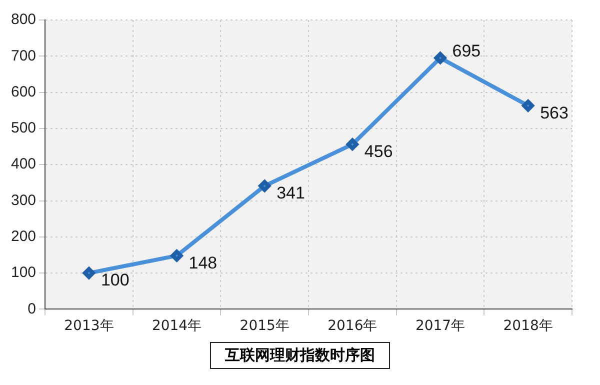 The width and height of the screenshot is (600, 385). I want to click on data-label: 100, so click(115, 280).